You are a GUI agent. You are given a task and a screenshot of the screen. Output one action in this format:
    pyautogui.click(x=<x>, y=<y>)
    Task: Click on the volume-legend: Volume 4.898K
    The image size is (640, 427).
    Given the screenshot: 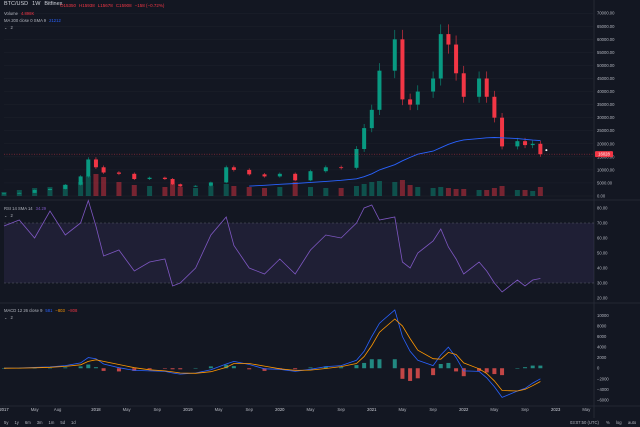 What is the action you would take?
    pyautogui.click(x=20, y=13)
    